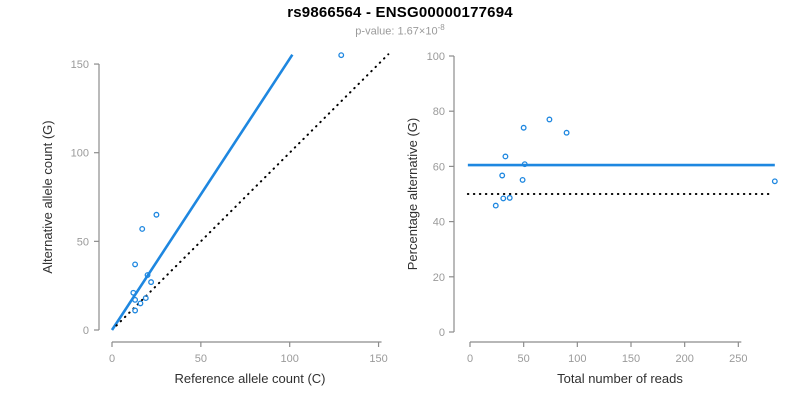  I want to click on right-x-tick-label: 0, so click(470, 359).